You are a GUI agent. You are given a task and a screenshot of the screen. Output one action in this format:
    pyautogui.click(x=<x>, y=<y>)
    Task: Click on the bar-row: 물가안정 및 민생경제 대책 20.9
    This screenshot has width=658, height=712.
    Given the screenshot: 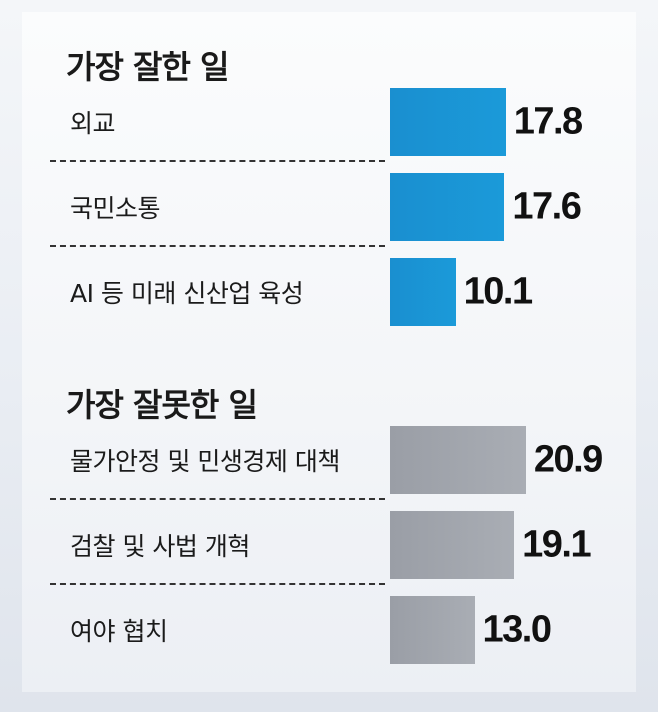 What is the action you would take?
    pyautogui.click(x=329, y=460)
    